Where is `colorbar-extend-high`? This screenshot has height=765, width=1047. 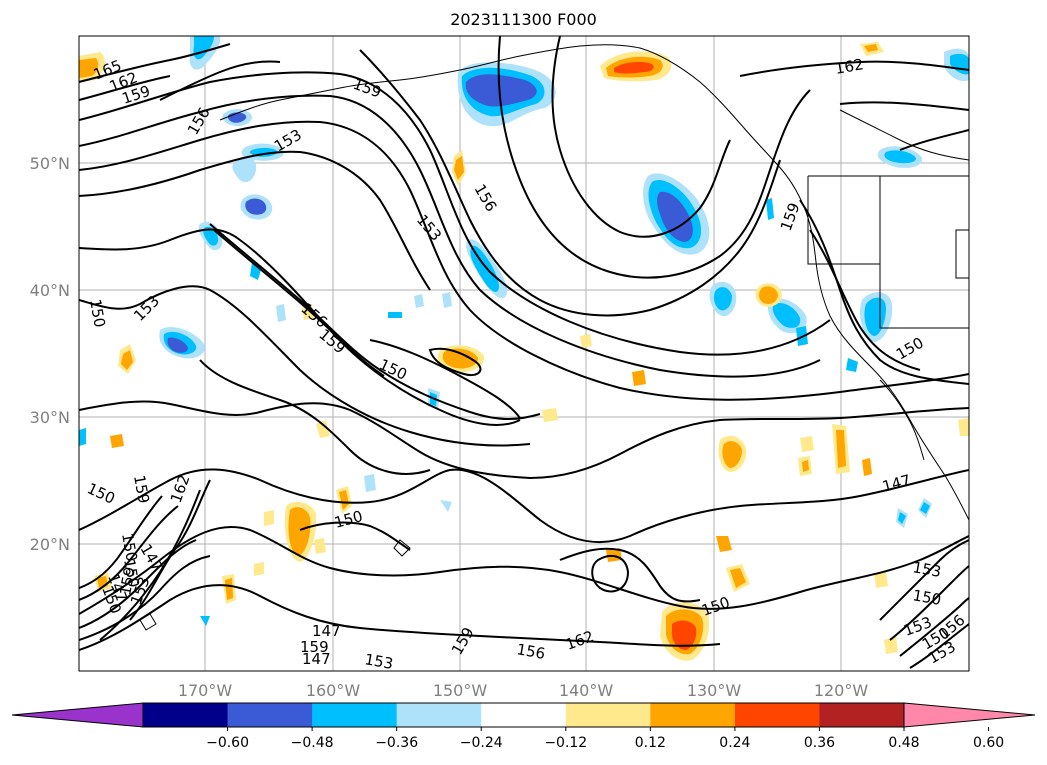
colorbar-extend-high is located at coordinates (969, 715).